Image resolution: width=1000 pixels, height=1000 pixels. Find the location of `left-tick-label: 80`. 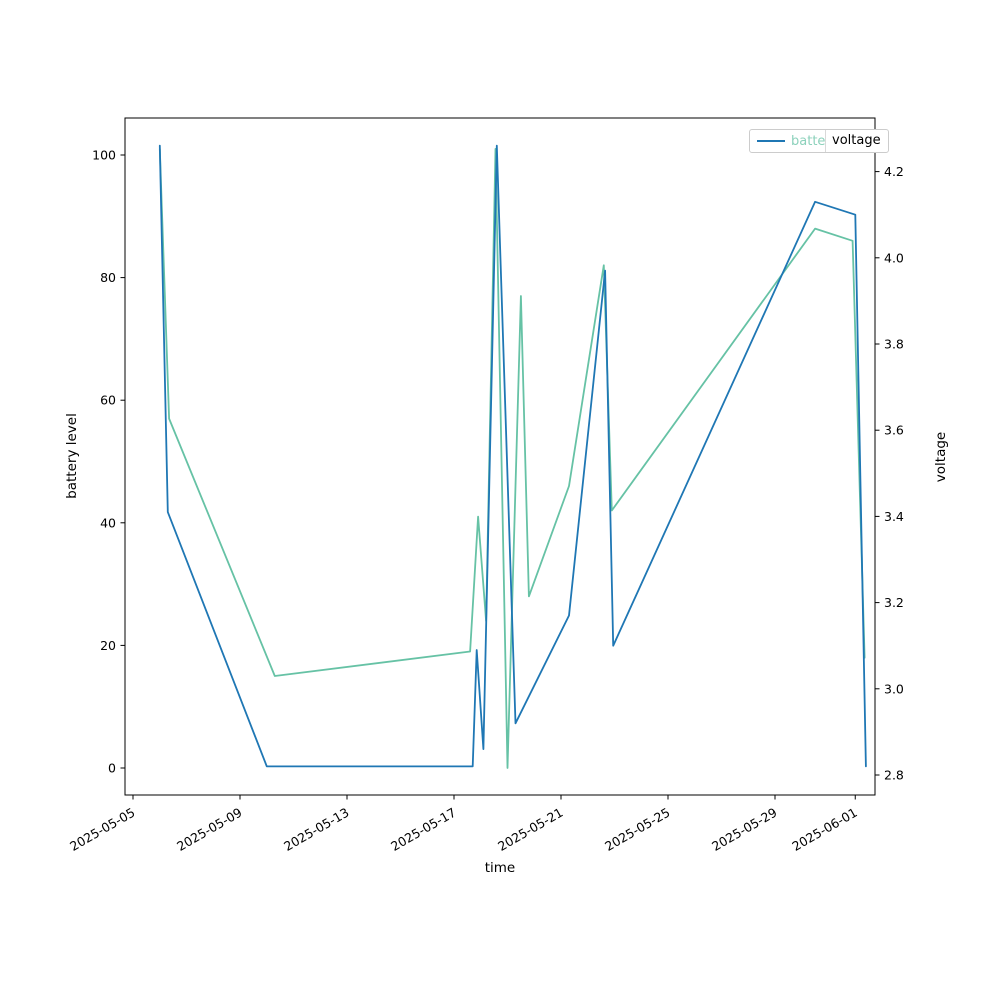

left-tick-label: 80 is located at coordinates (108, 277).